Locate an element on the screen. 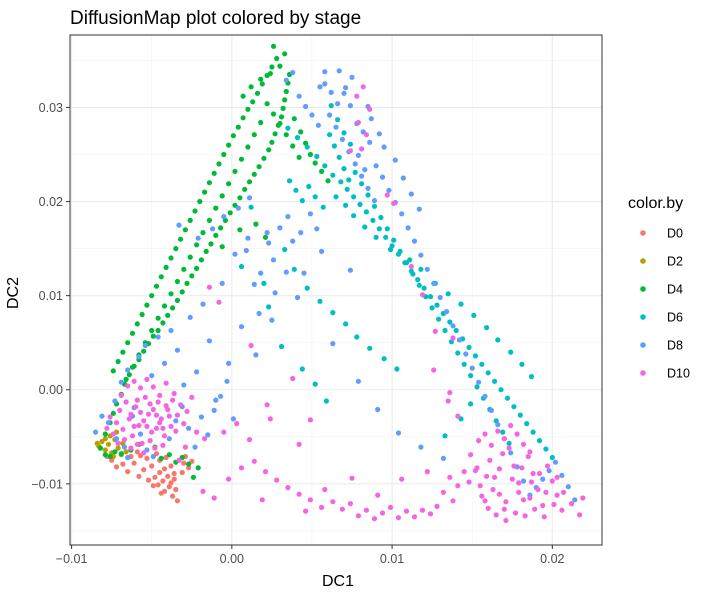 The image size is (708, 598). legend-key is located at coordinates (643, 345).